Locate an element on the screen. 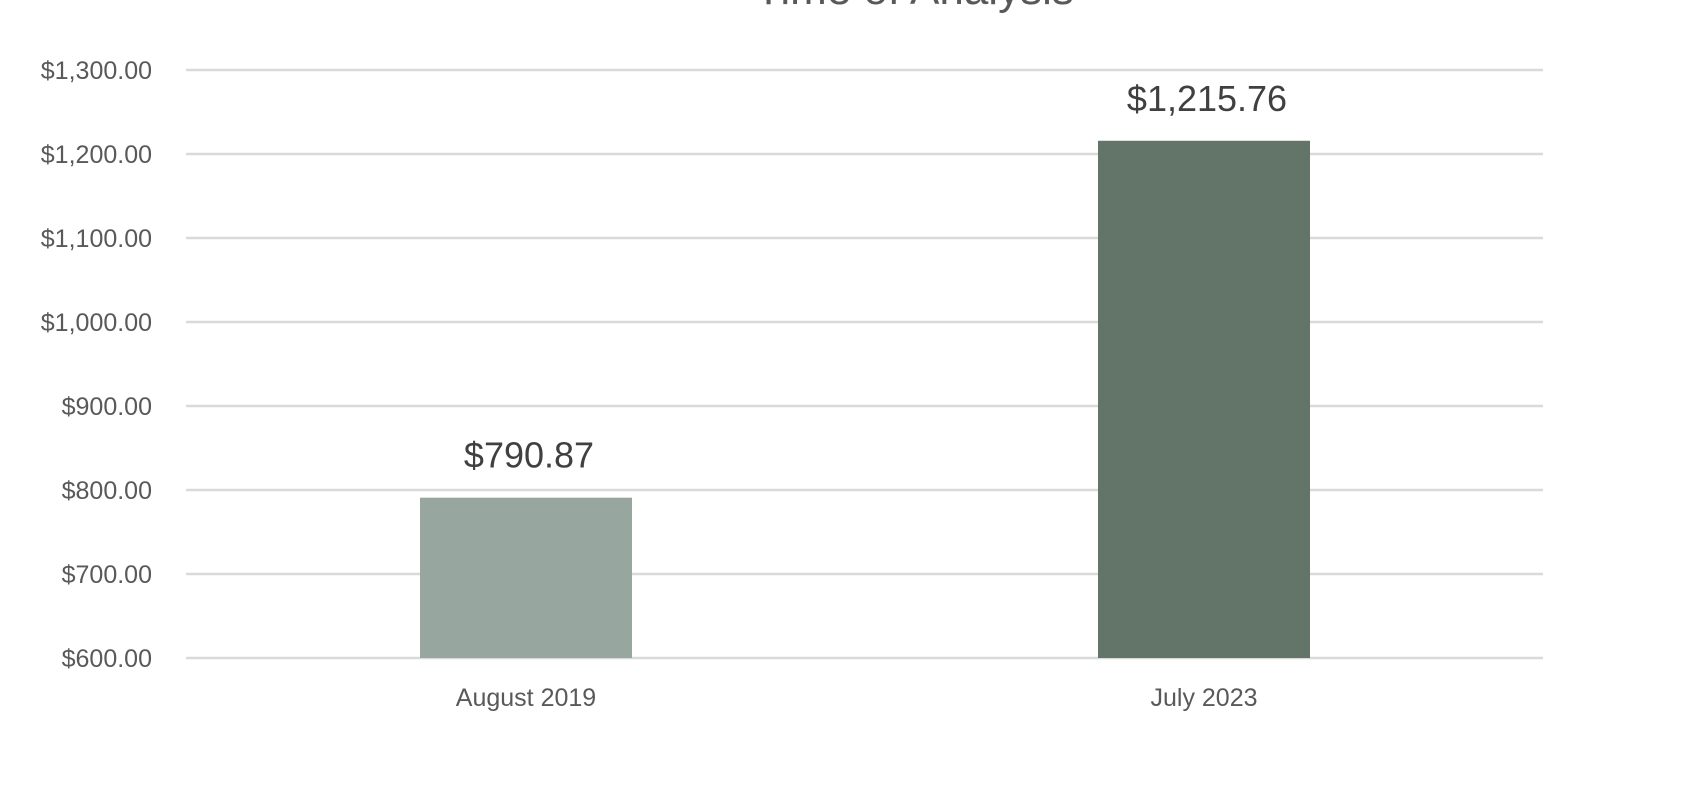 The width and height of the screenshot is (1693, 789). x-category-label: July 2023 is located at coordinates (1203, 698).